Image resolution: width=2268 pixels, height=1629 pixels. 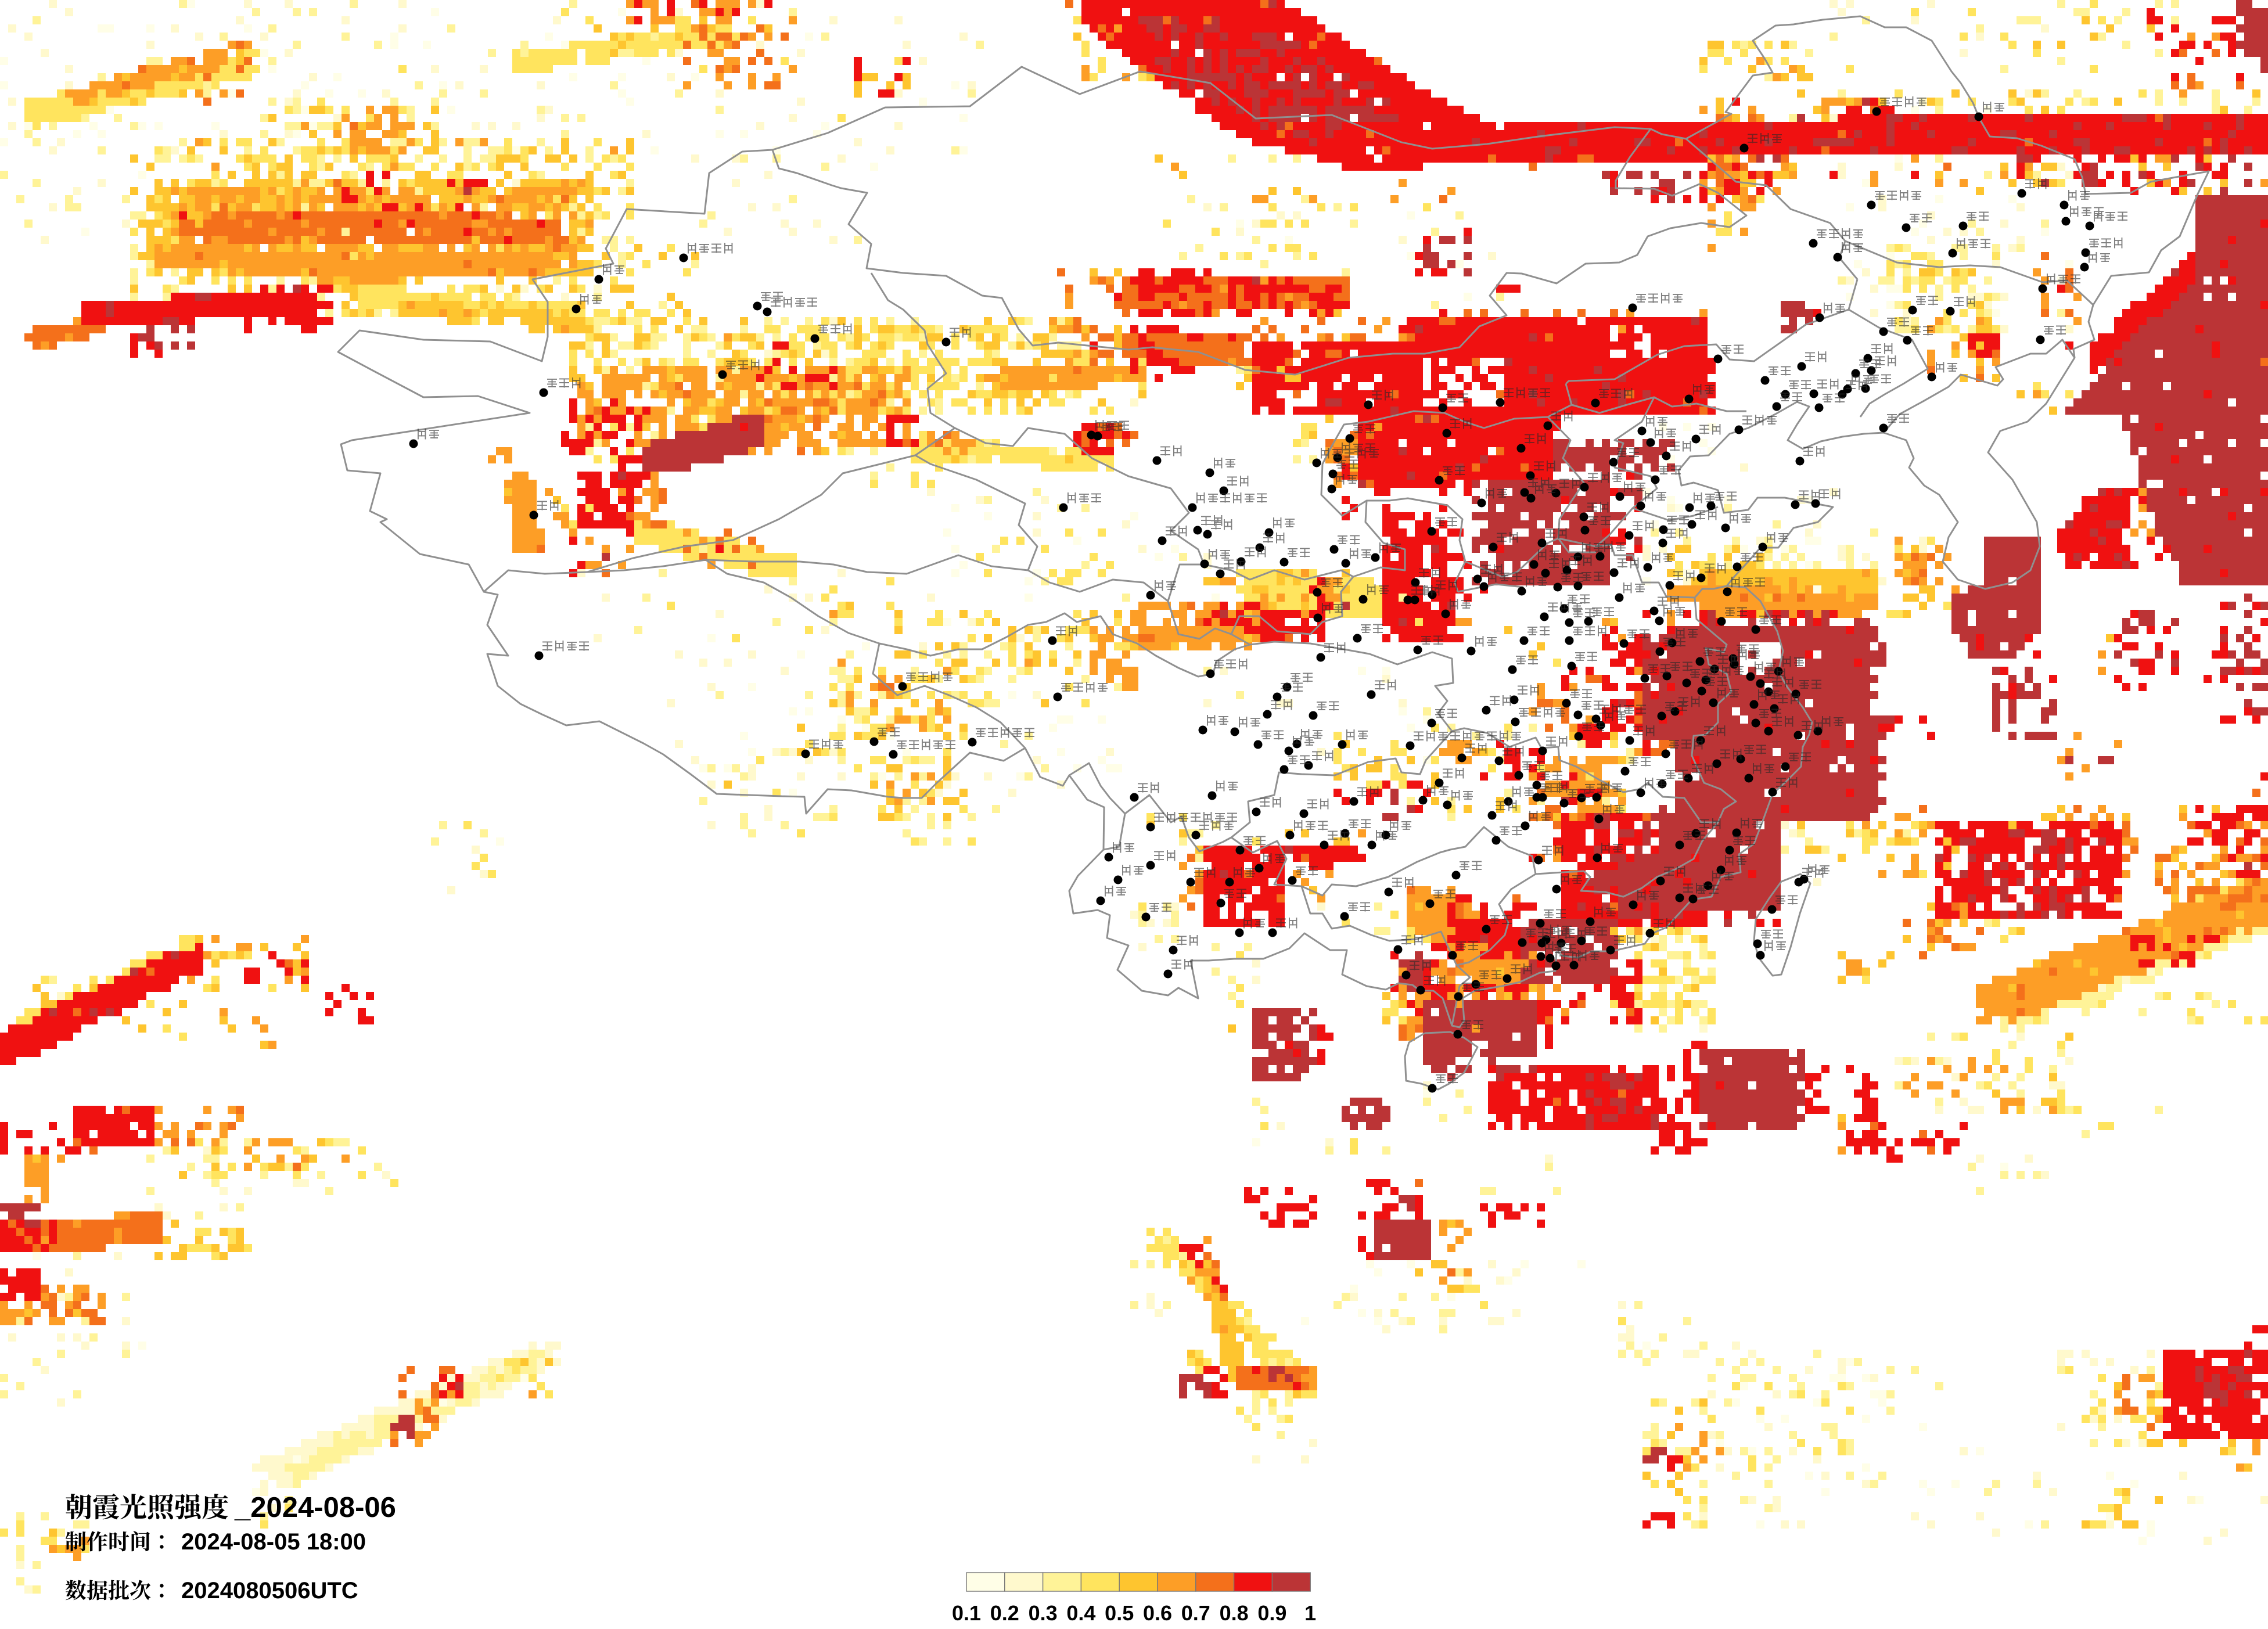 What do you see at coordinates (1310, 1613) in the screenshot?
I see `svg-text: 1` at bounding box center [1310, 1613].